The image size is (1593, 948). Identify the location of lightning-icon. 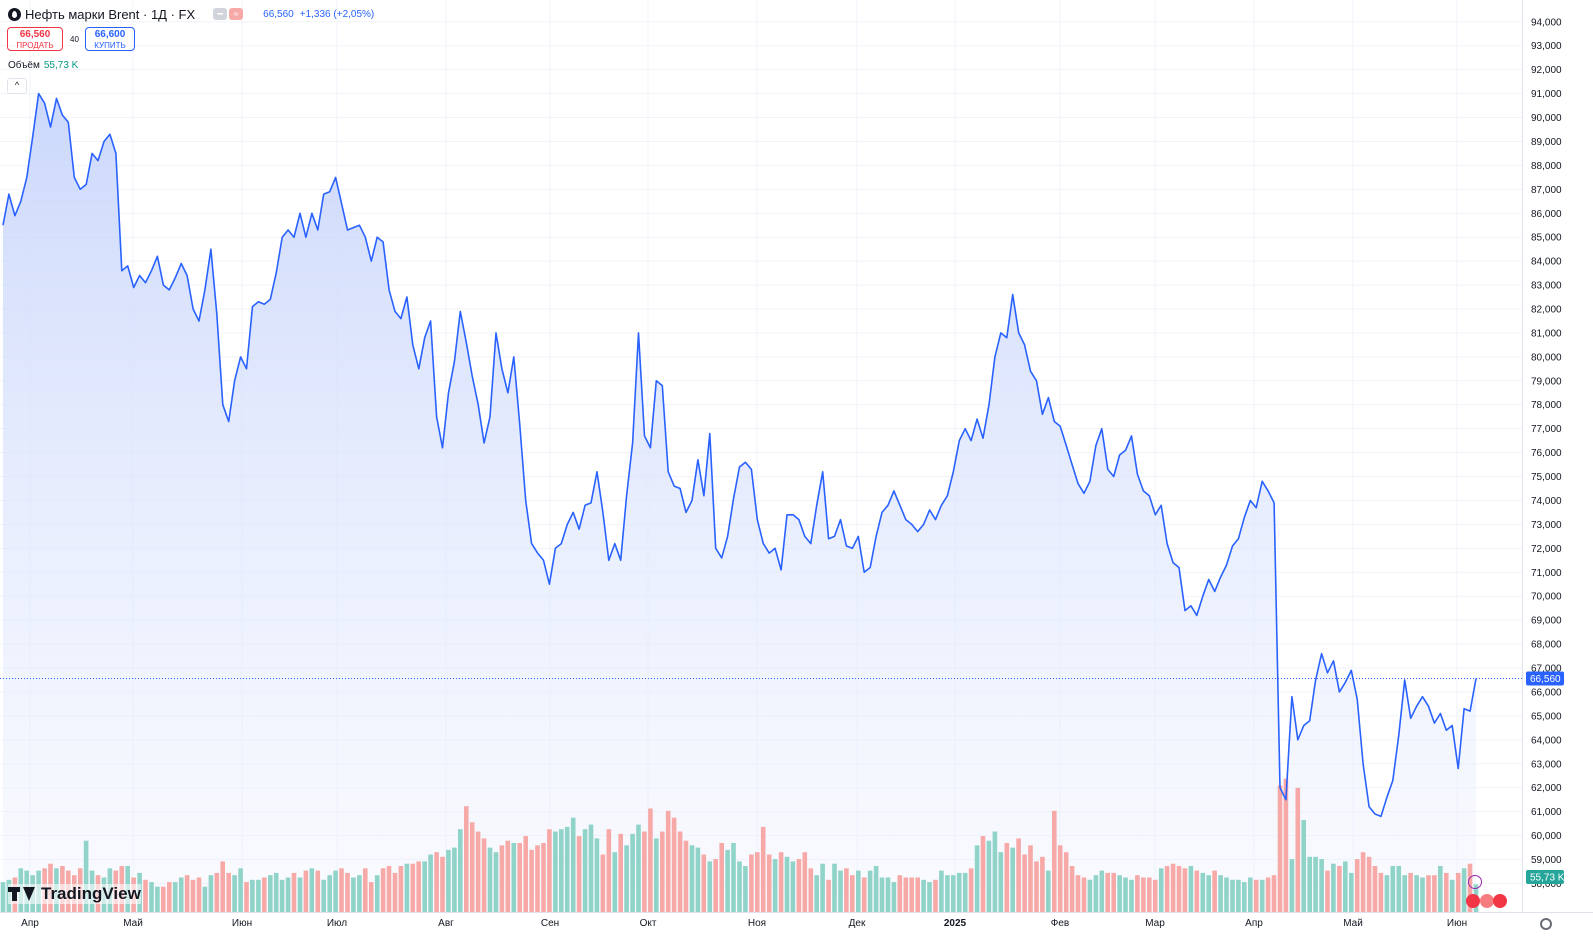
(1475, 882).